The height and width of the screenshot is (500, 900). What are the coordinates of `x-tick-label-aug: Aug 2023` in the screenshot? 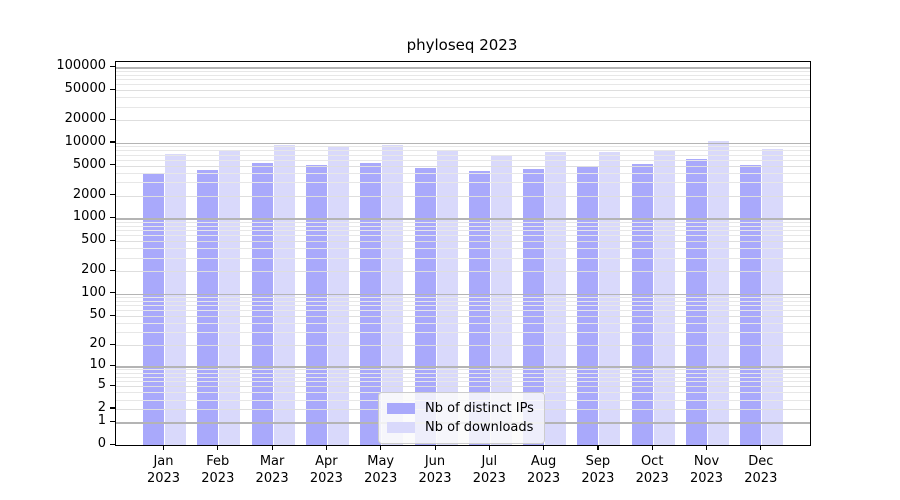 It's located at (544, 470).